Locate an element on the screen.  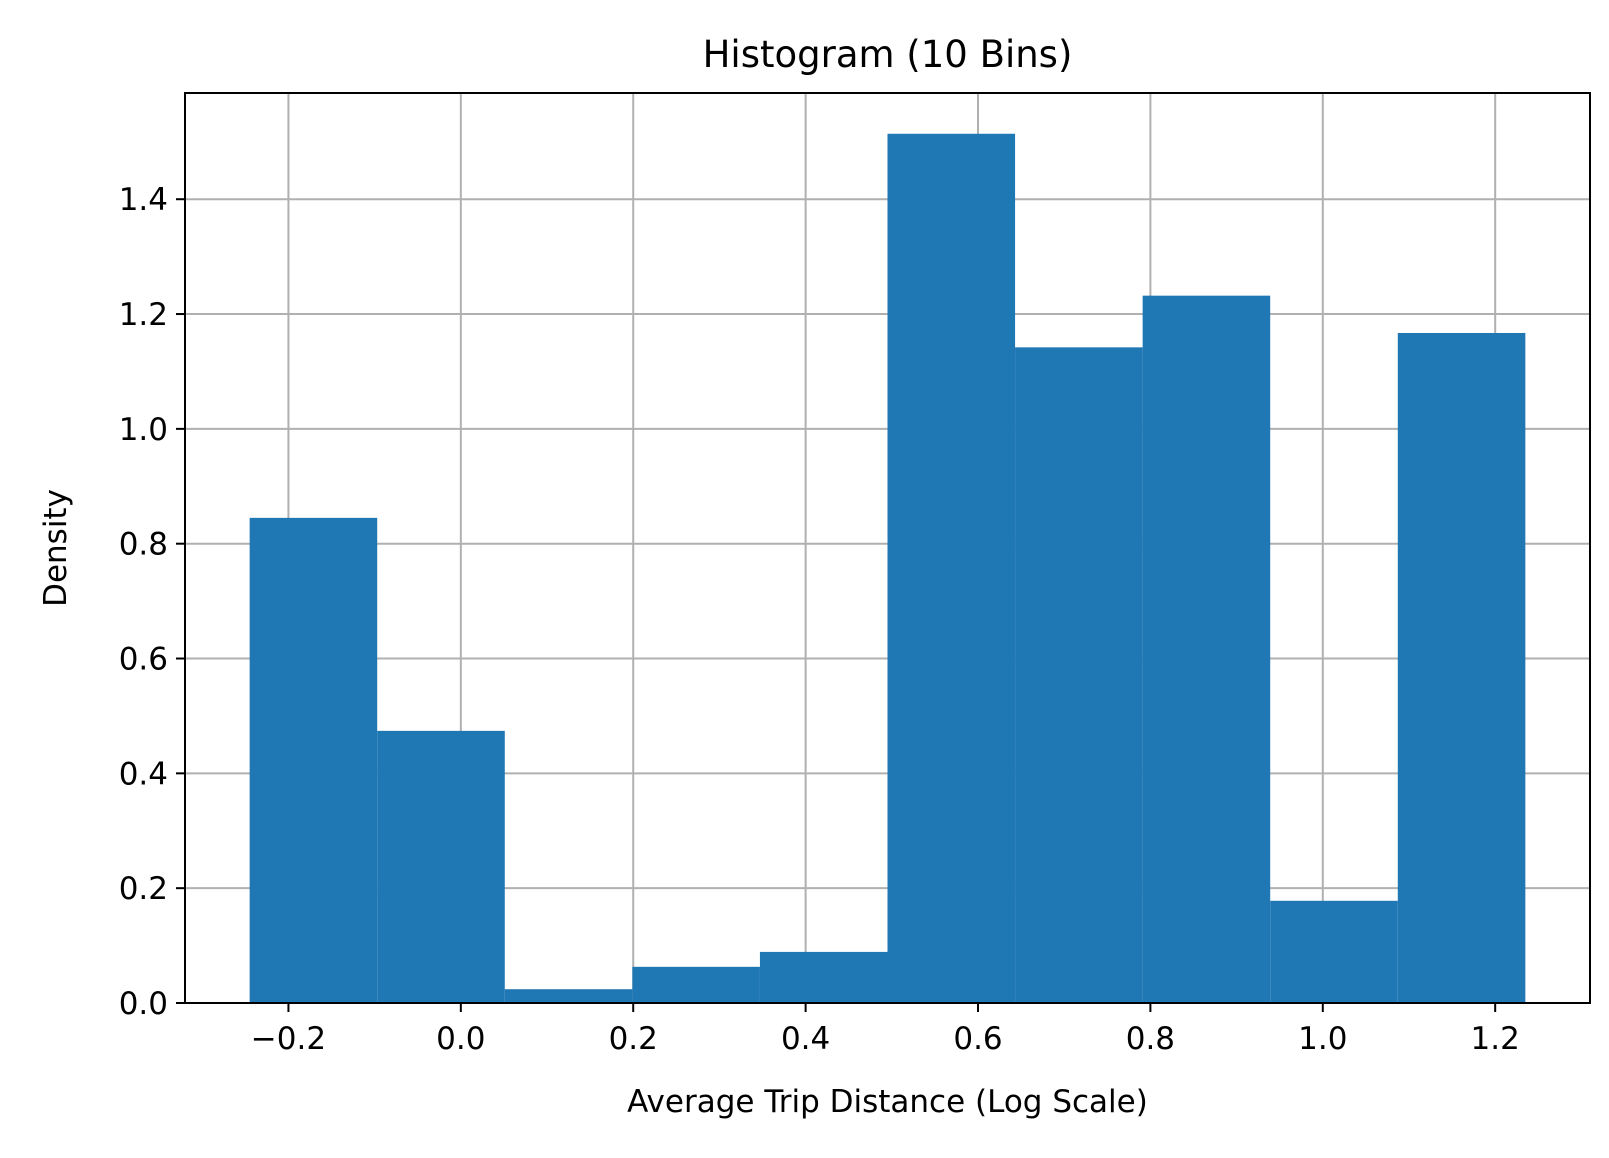
y-tick-label: 0.0 is located at coordinates (143, 1004).